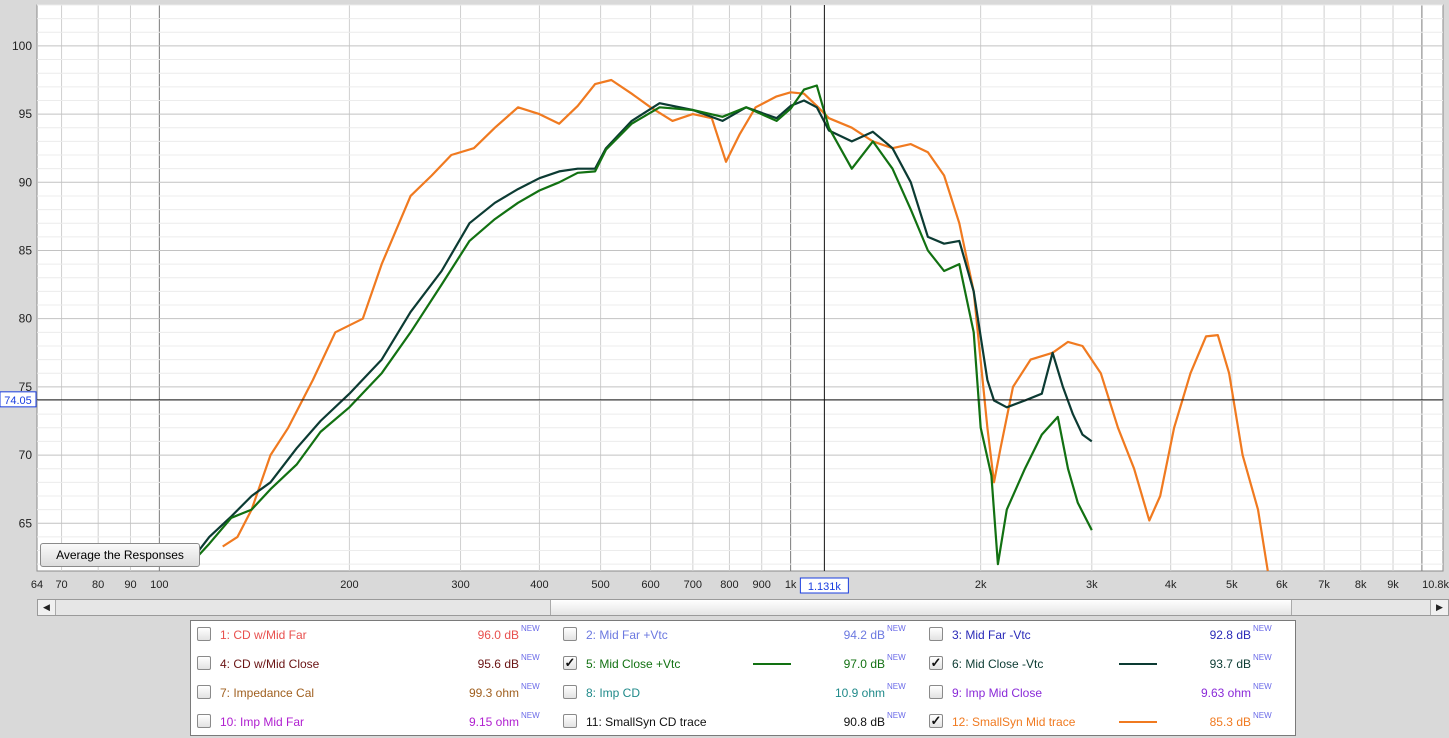 The height and width of the screenshot is (738, 1449). I want to click on x-tick-label: 3k, so click(1092, 585).